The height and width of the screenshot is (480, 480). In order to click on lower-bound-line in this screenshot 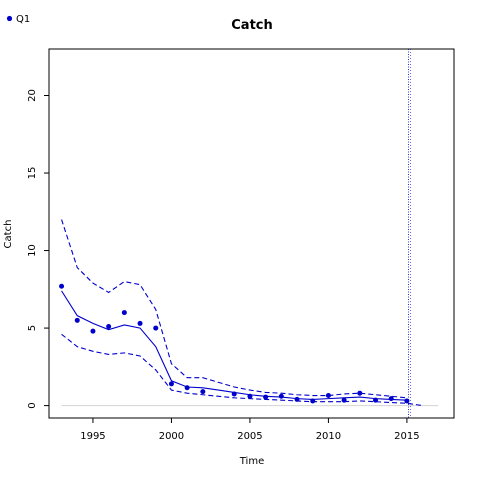, I will do `click(242, 370)`.